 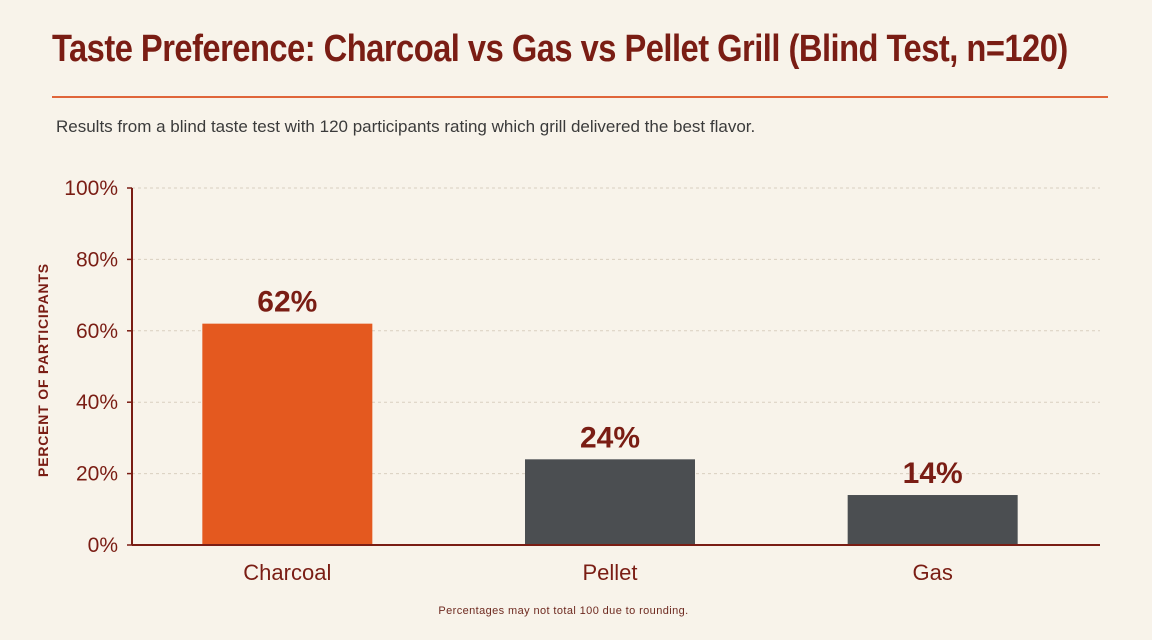 I want to click on bar-charcoal, so click(x=287, y=434).